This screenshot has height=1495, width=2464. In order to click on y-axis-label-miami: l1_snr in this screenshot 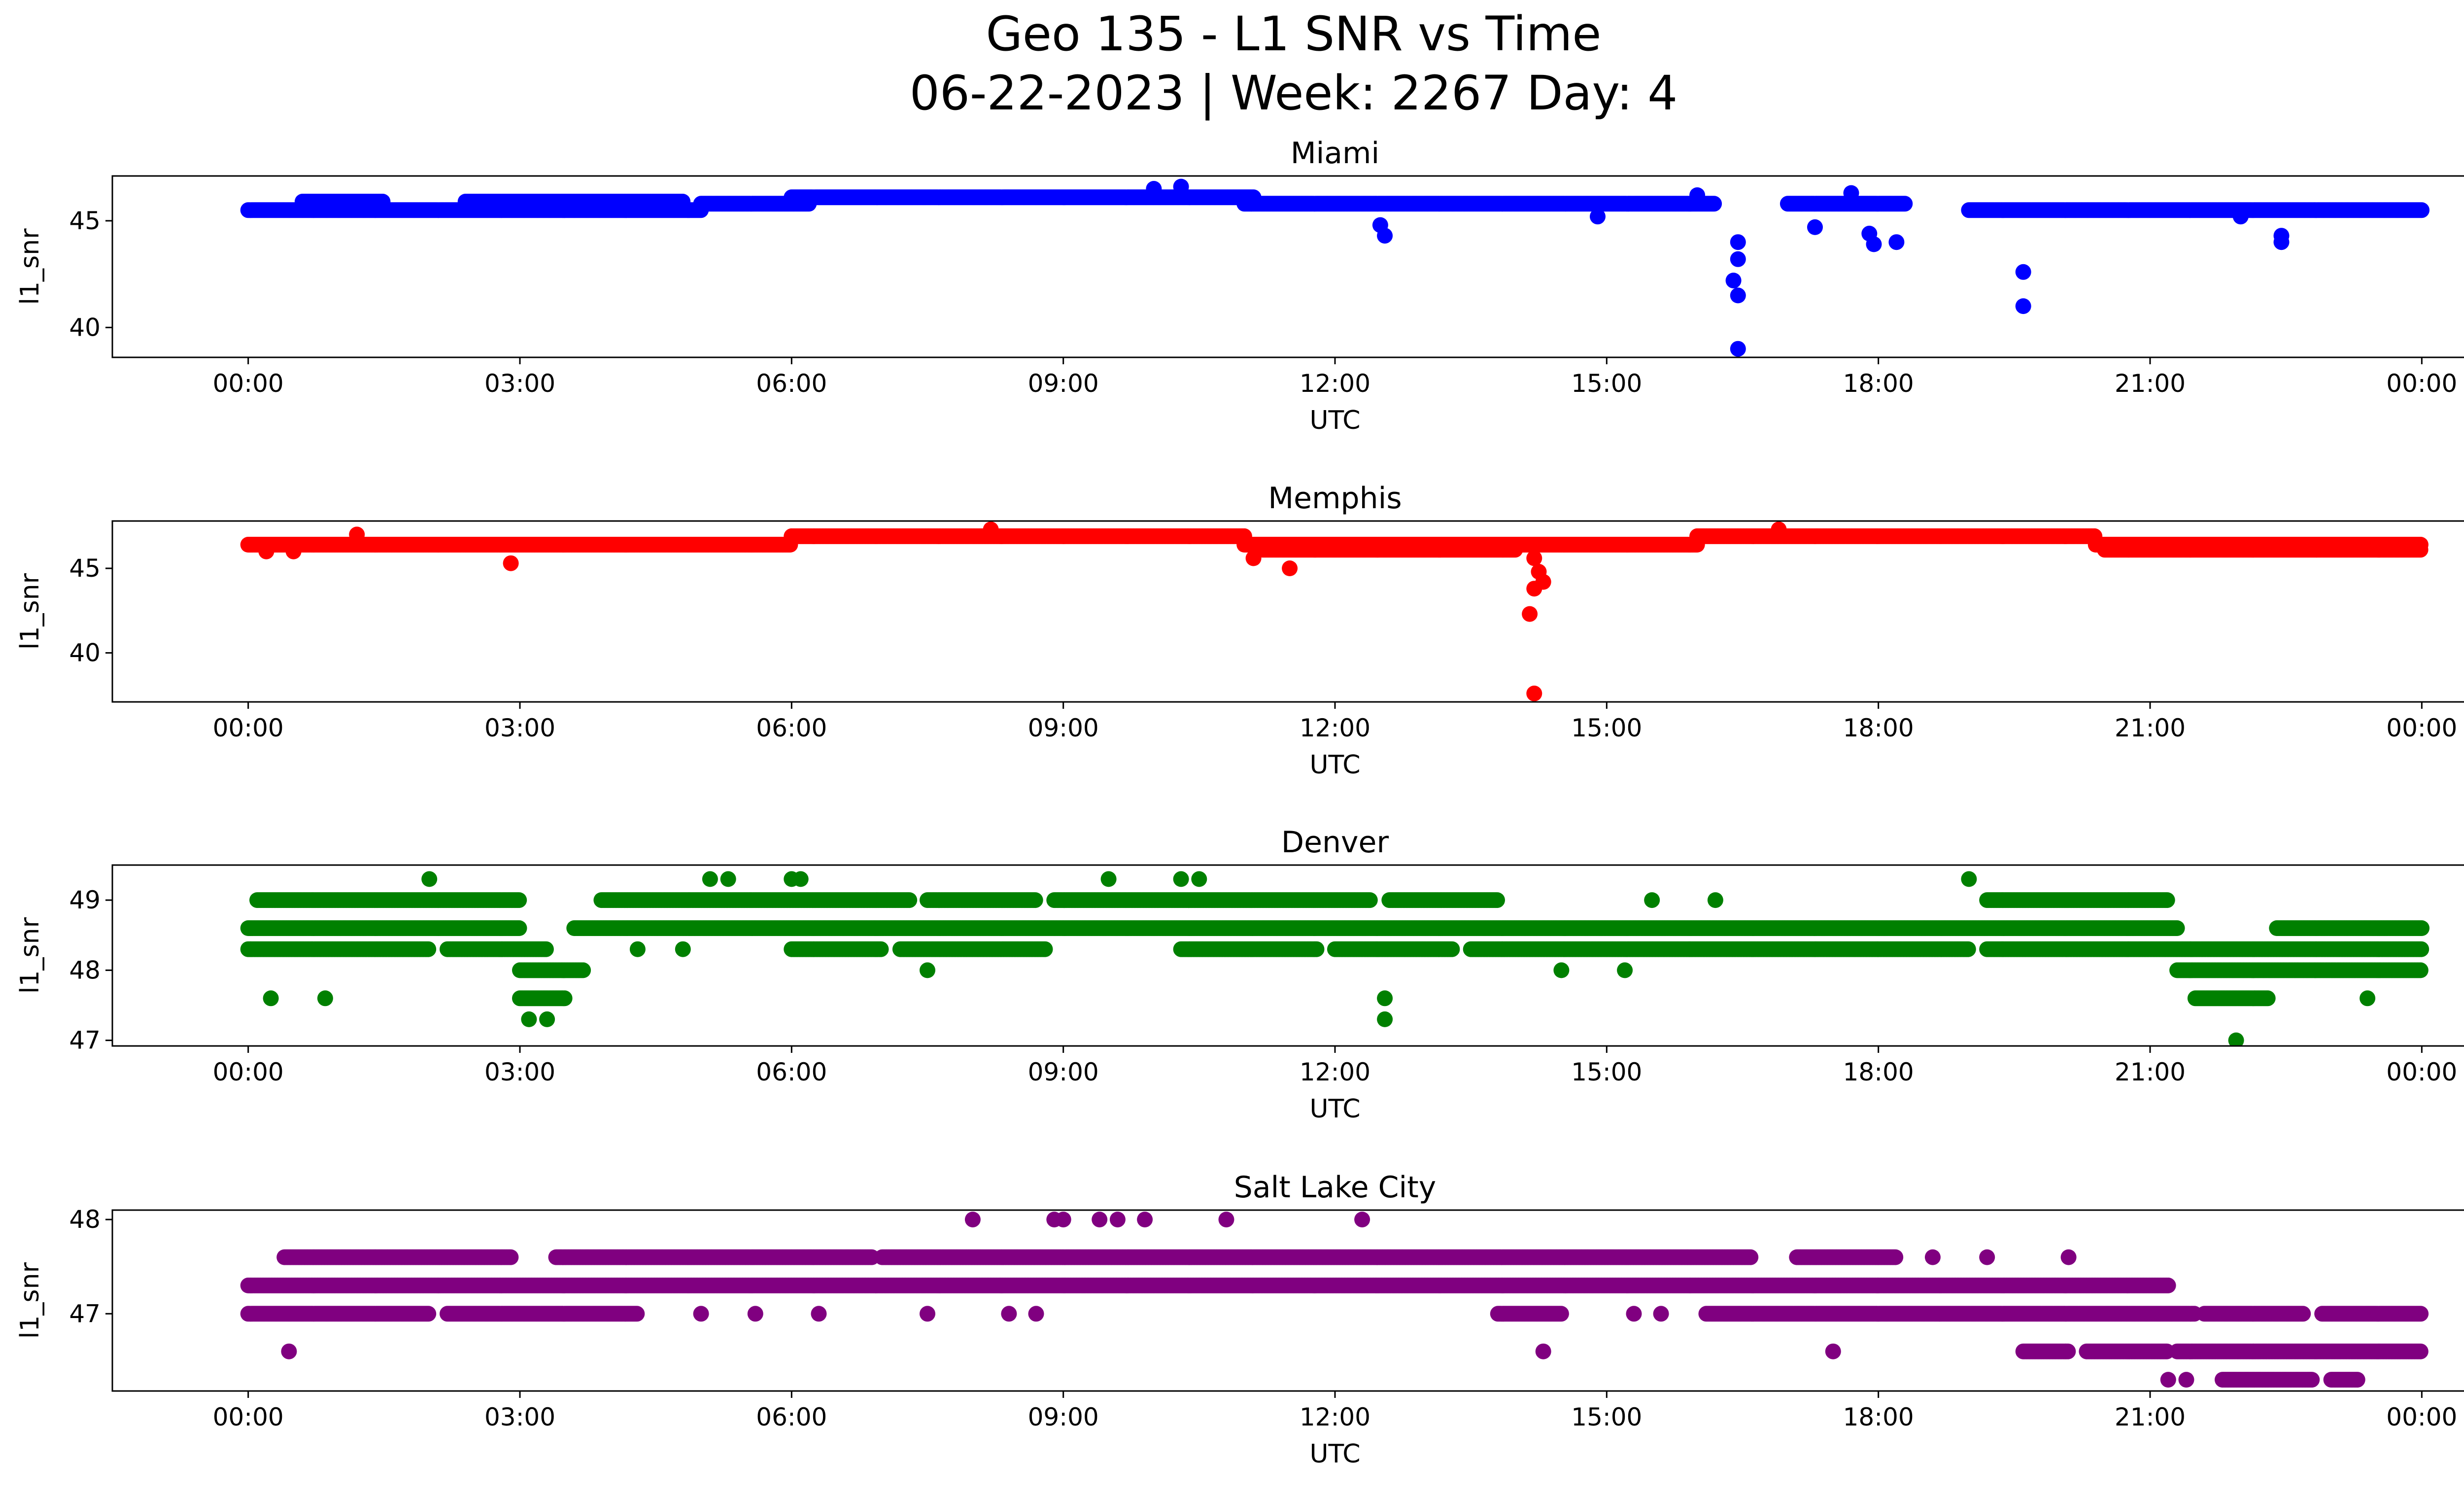, I will do `click(30, 266)`.